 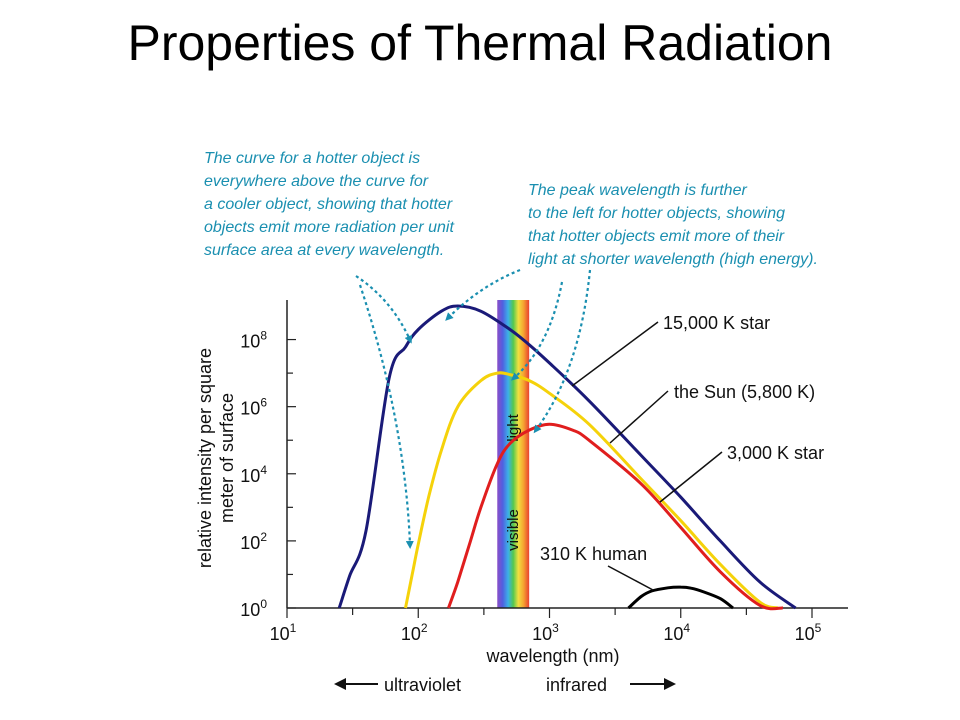 I want to click on series-line-star3000, so click(x=615, y=516).